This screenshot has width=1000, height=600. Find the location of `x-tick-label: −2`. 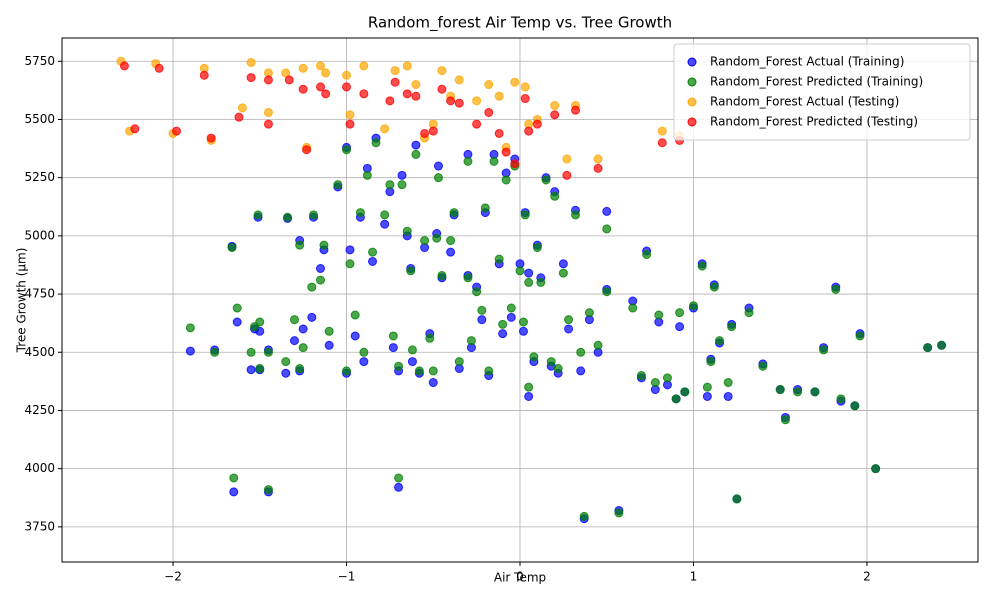

x-tick-label: −2 is located at coordinates (173, 577).